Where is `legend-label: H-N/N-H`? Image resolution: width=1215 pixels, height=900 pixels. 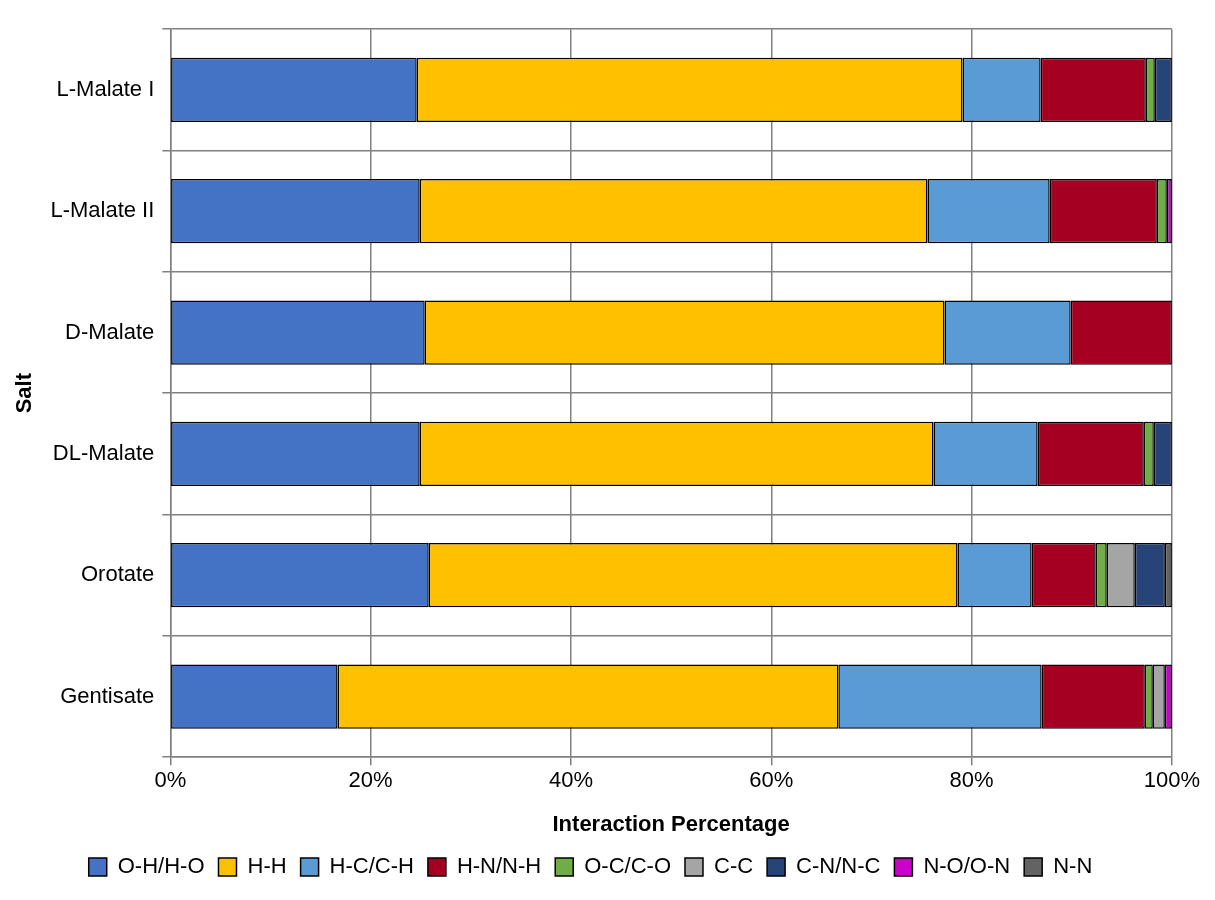
legend-label: H-N/N-H is located at coordinates (499, 866).